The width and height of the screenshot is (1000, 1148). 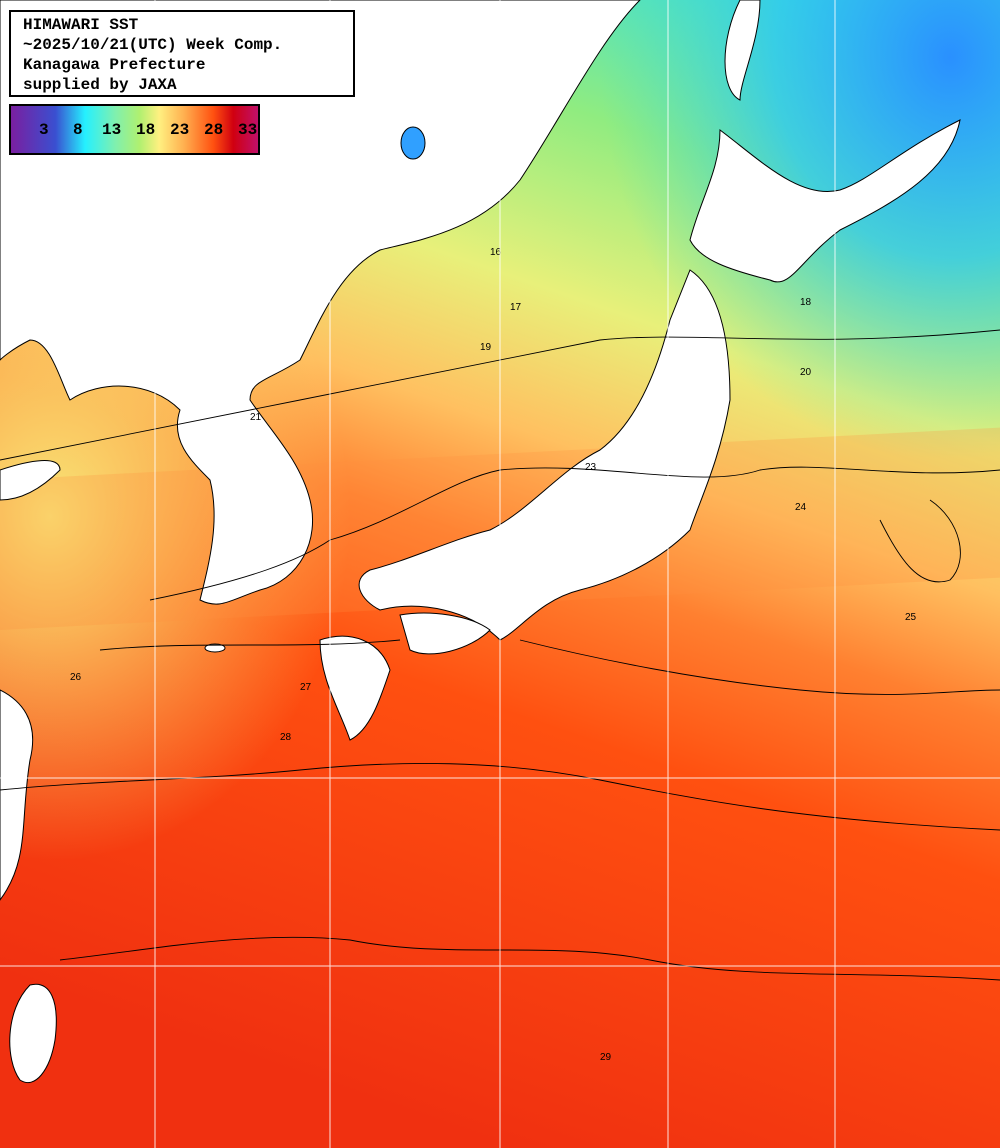 What do you see at coordinates (486, 347) in the screenshot?
I see `contour-label: 19` at bounding box center [486, 347].